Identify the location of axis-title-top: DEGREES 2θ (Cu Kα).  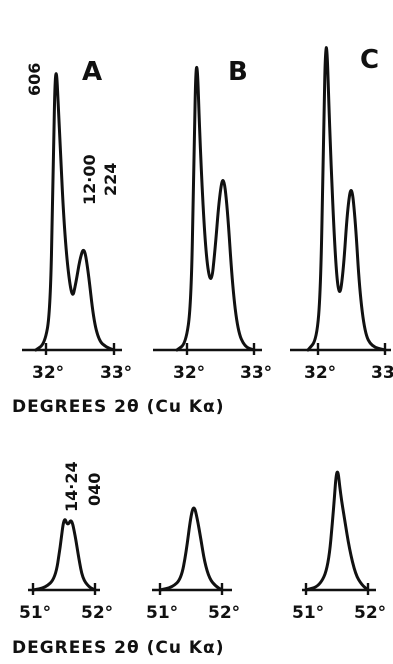
(118, 407).